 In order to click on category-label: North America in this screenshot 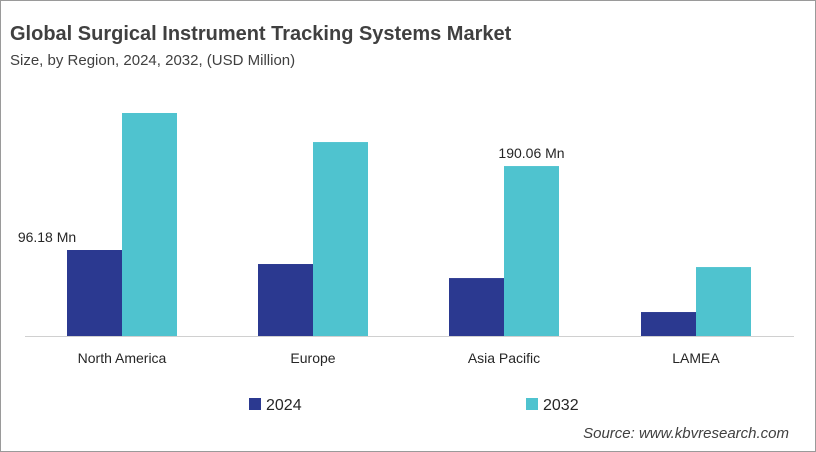, I will do `click(122, 358)`.